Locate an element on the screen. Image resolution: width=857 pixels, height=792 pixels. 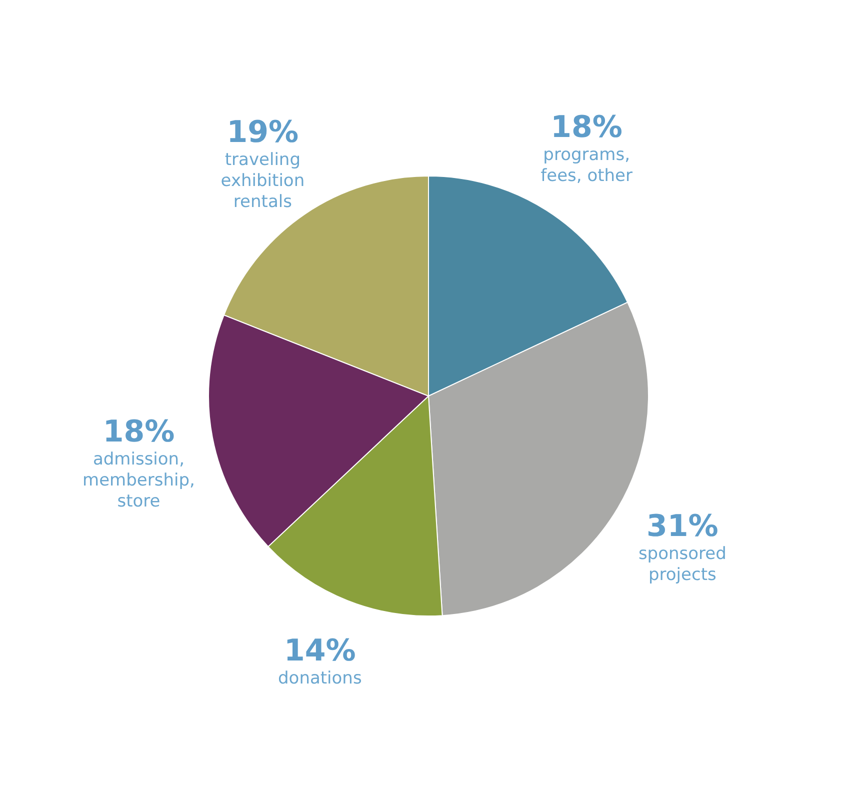
data-label: 14% is located at coordinates (320, 650).